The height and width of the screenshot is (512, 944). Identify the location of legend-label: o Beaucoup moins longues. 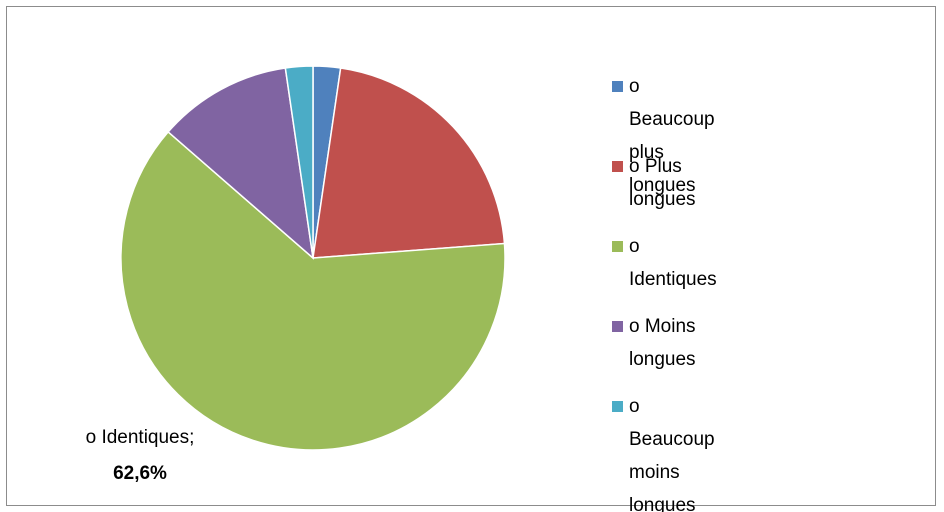
(672, 454).